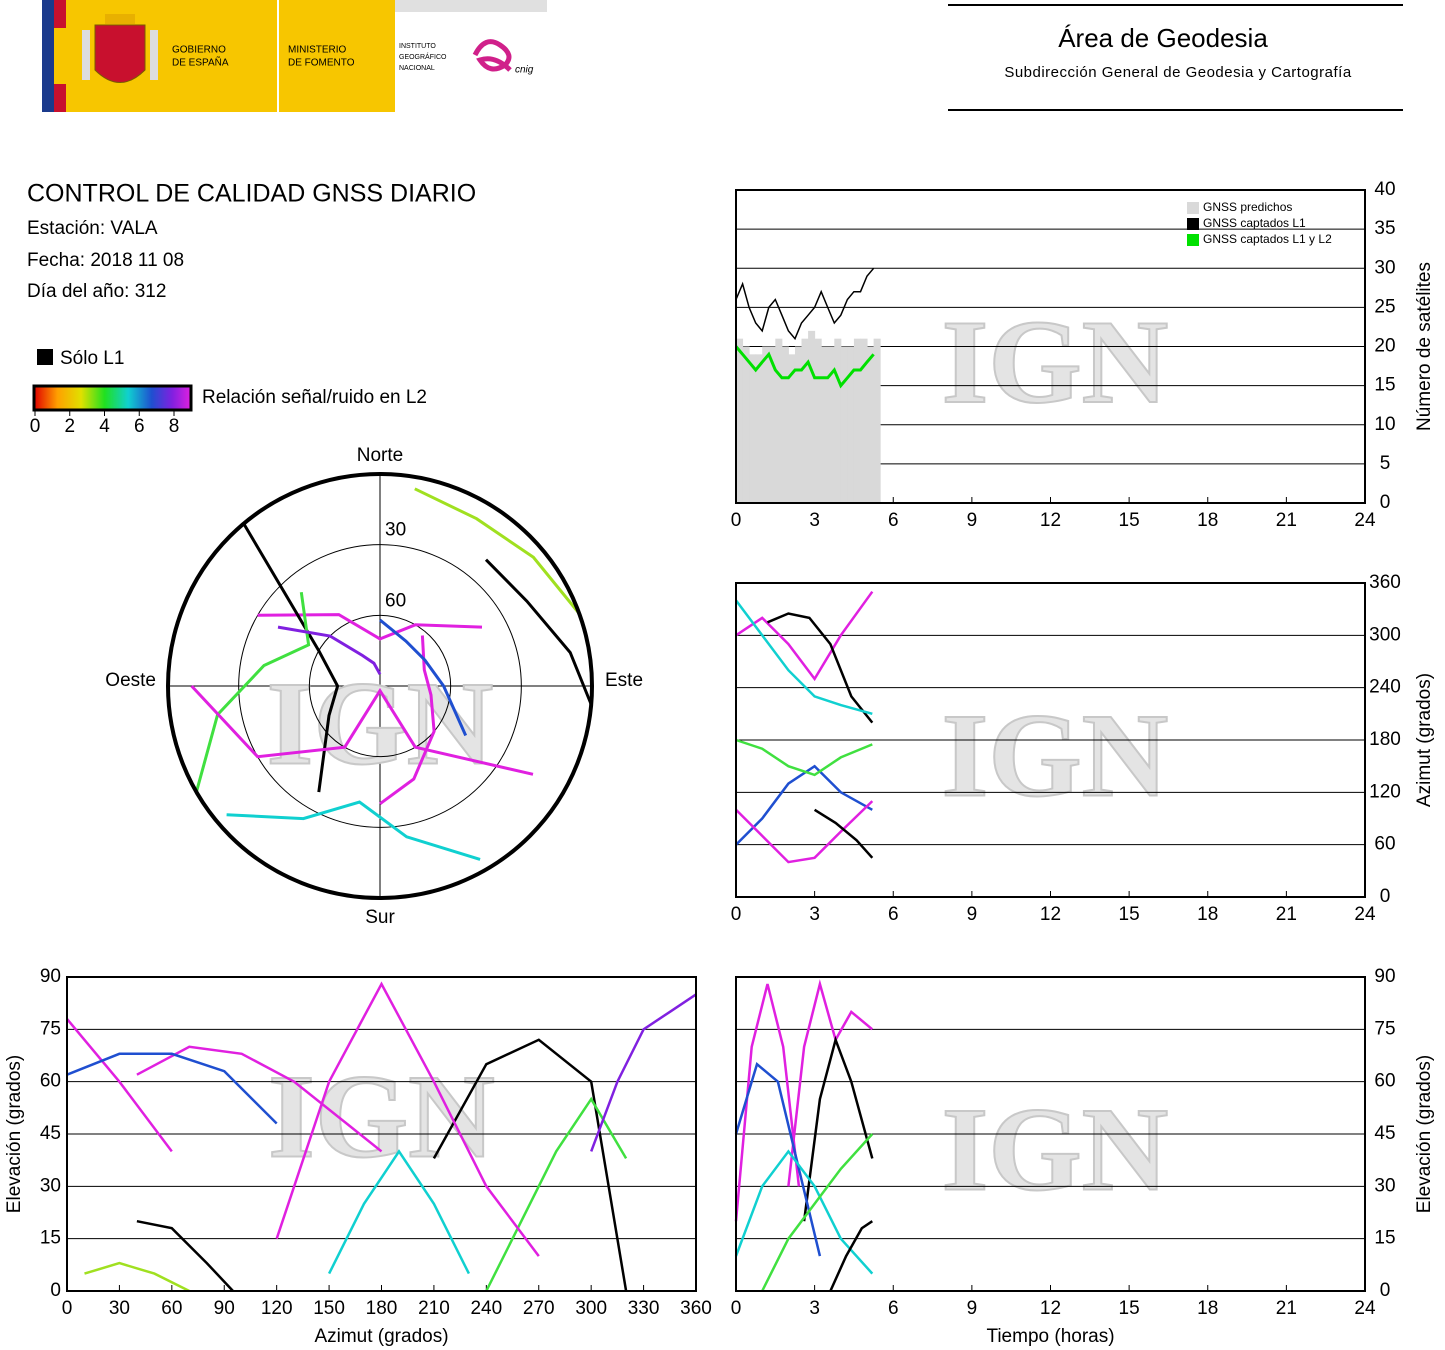  What do you see at coordinates (171, 1308) in the screenshot?
I see `x-tick-label: 60` at bounding box center [171, 1308].